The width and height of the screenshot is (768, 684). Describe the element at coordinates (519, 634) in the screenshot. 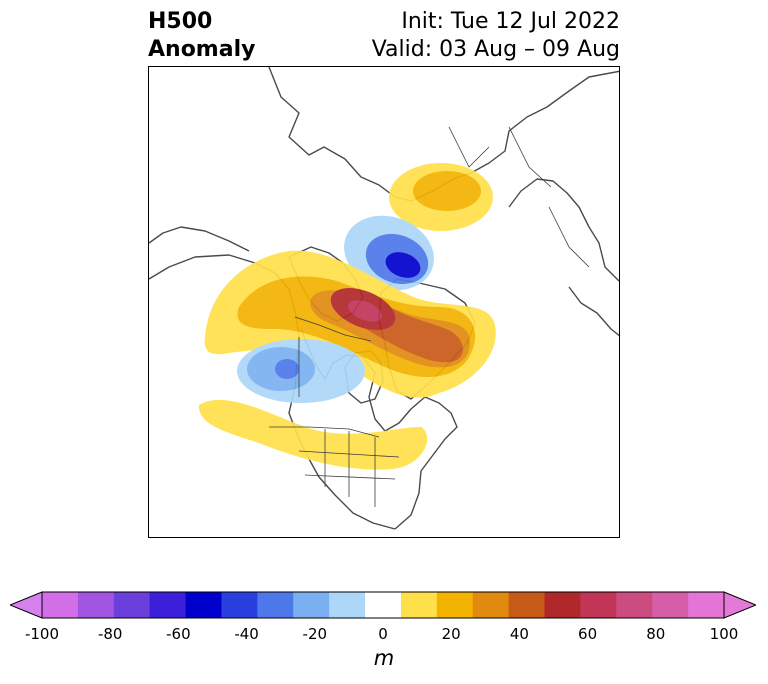

I see `colorbar-tick-label: 40` at that location.